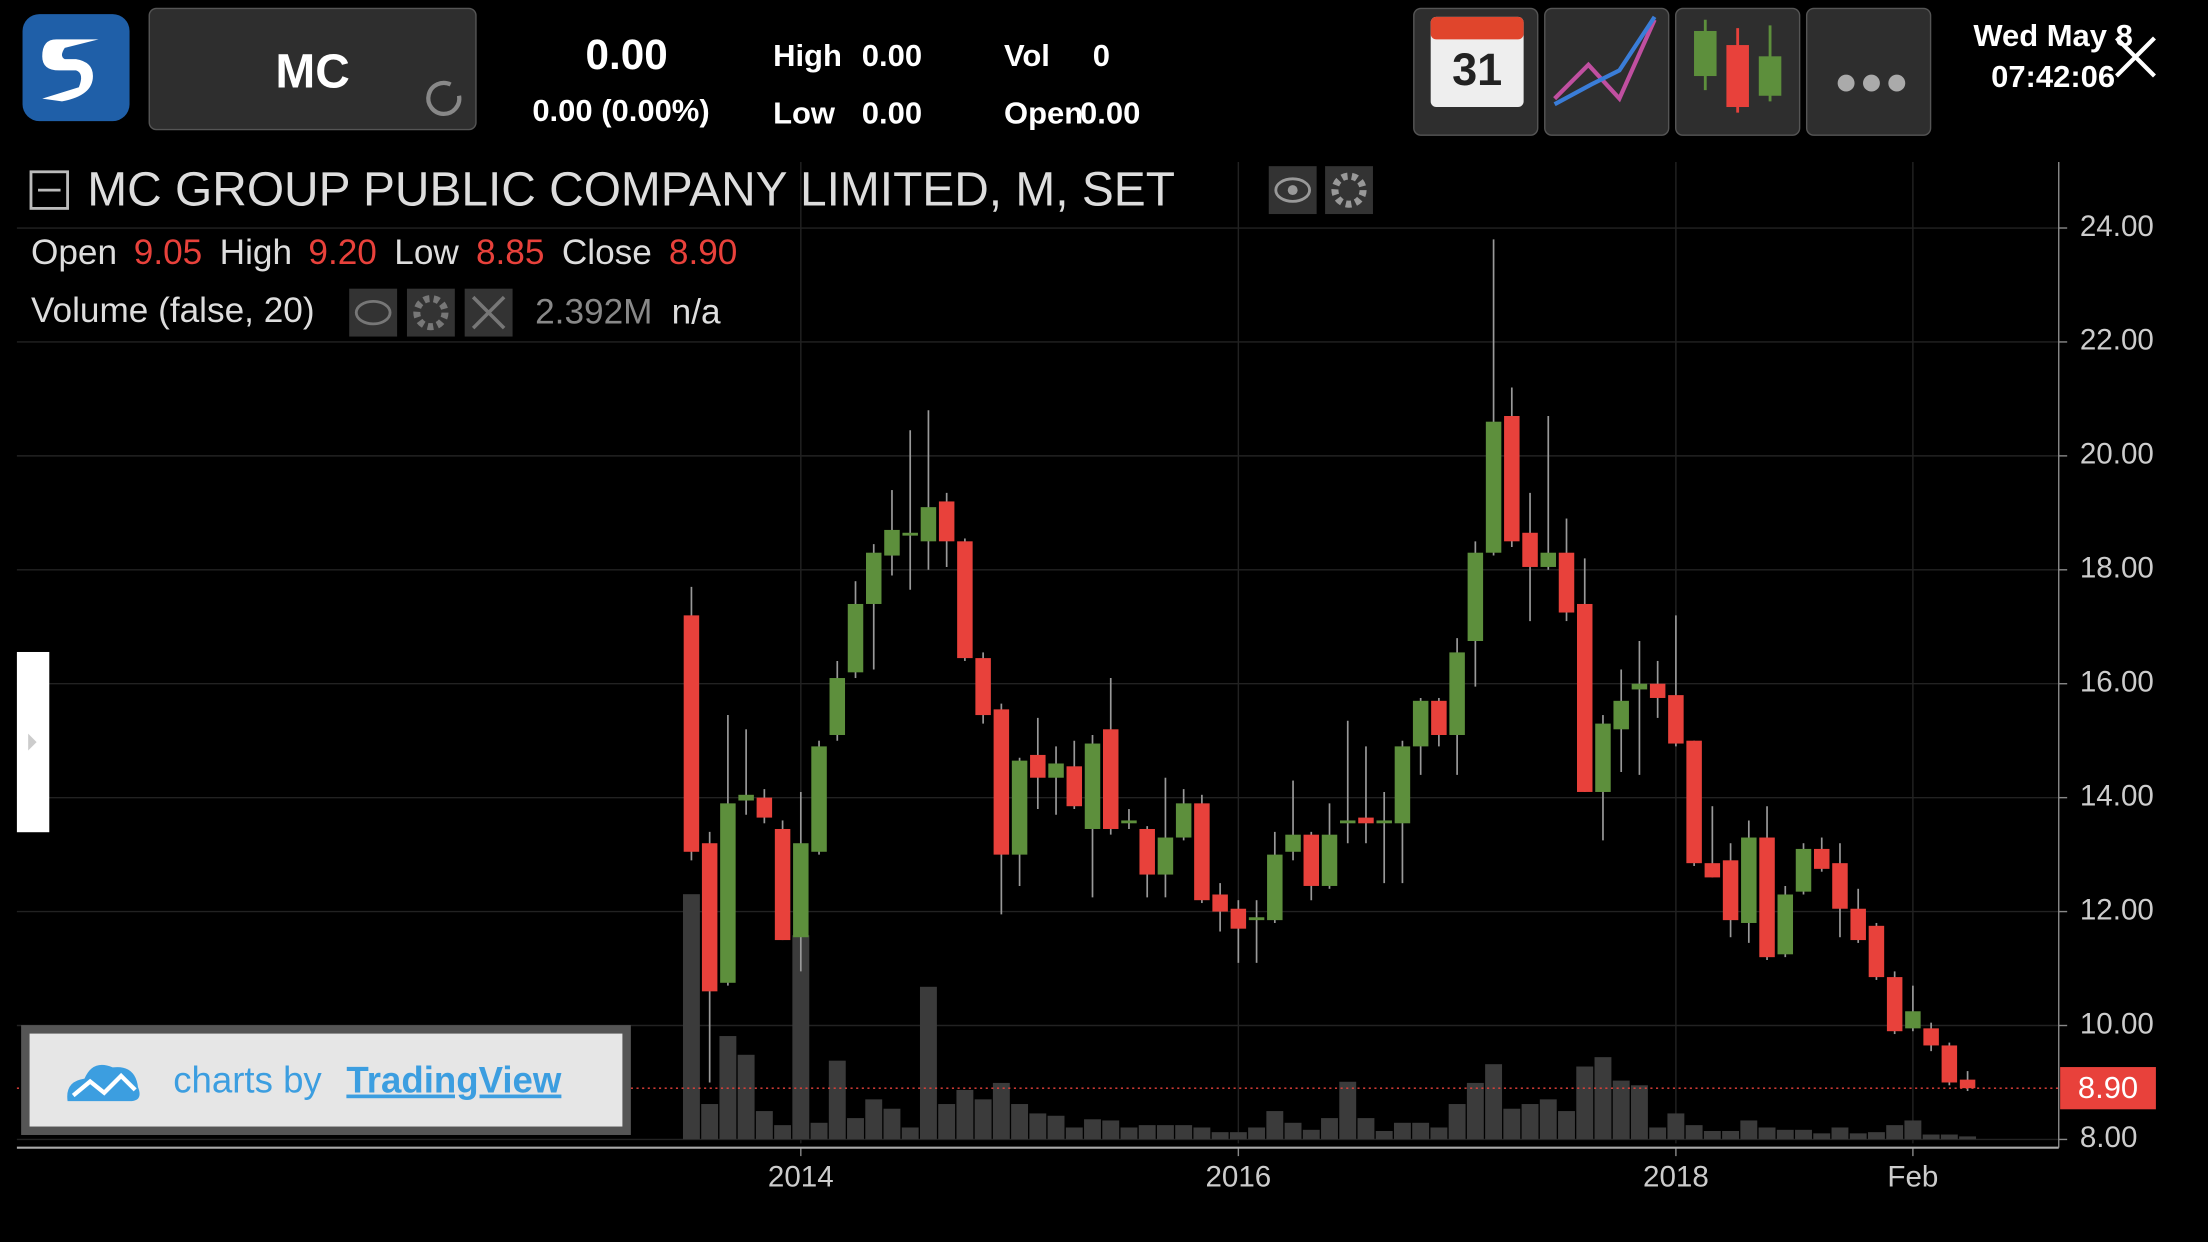 The image size is (2208, 1242). I want to click on ohlc-legend: Open 9.05 High 9.20 Low 8.85 Close 8.90, so click(384, 252).